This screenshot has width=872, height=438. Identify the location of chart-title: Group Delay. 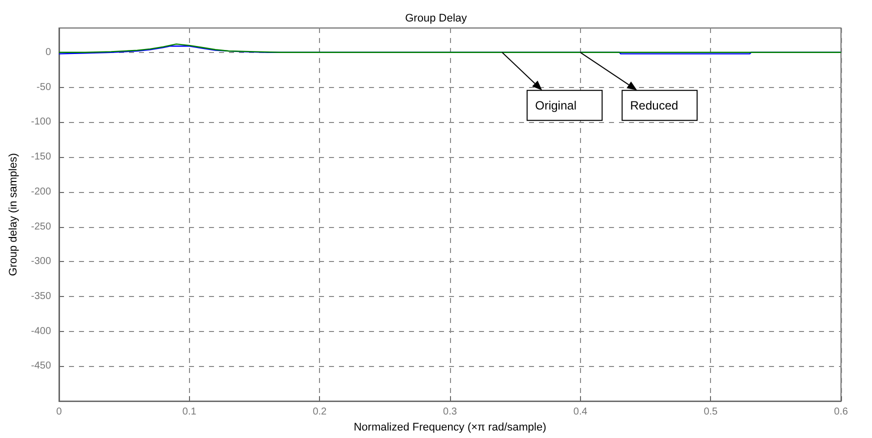
(436, 18).